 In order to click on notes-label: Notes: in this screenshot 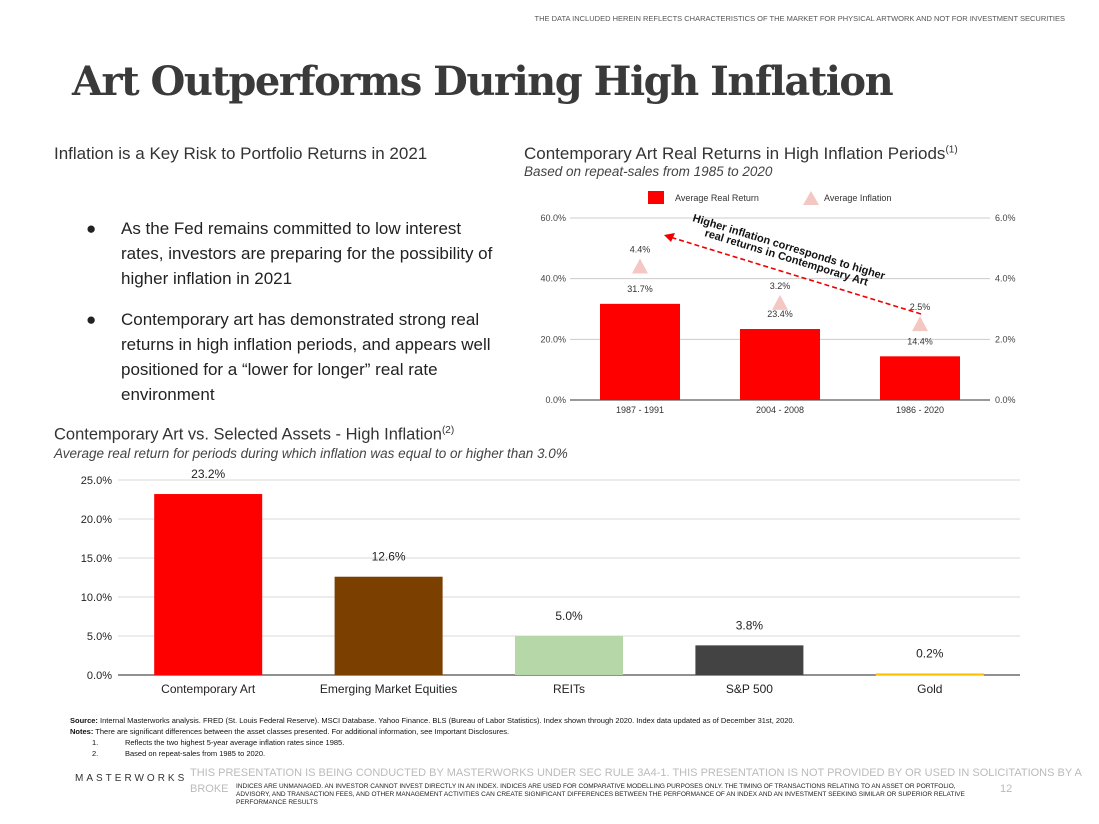, I will do `click(82, 731)`.